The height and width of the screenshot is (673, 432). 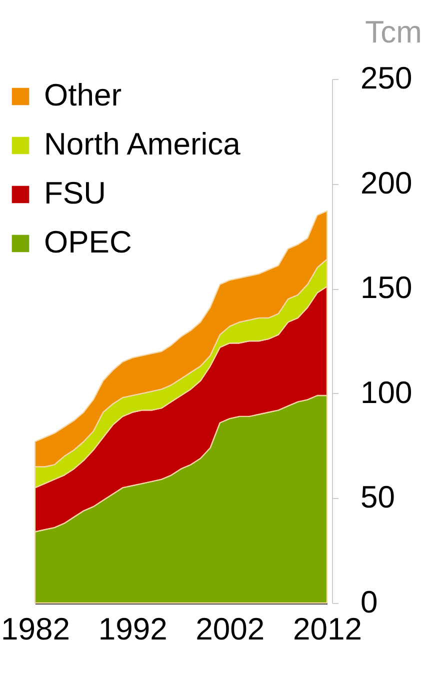 I want to click on y-tick-label: 100, so click(x=386, y=392).